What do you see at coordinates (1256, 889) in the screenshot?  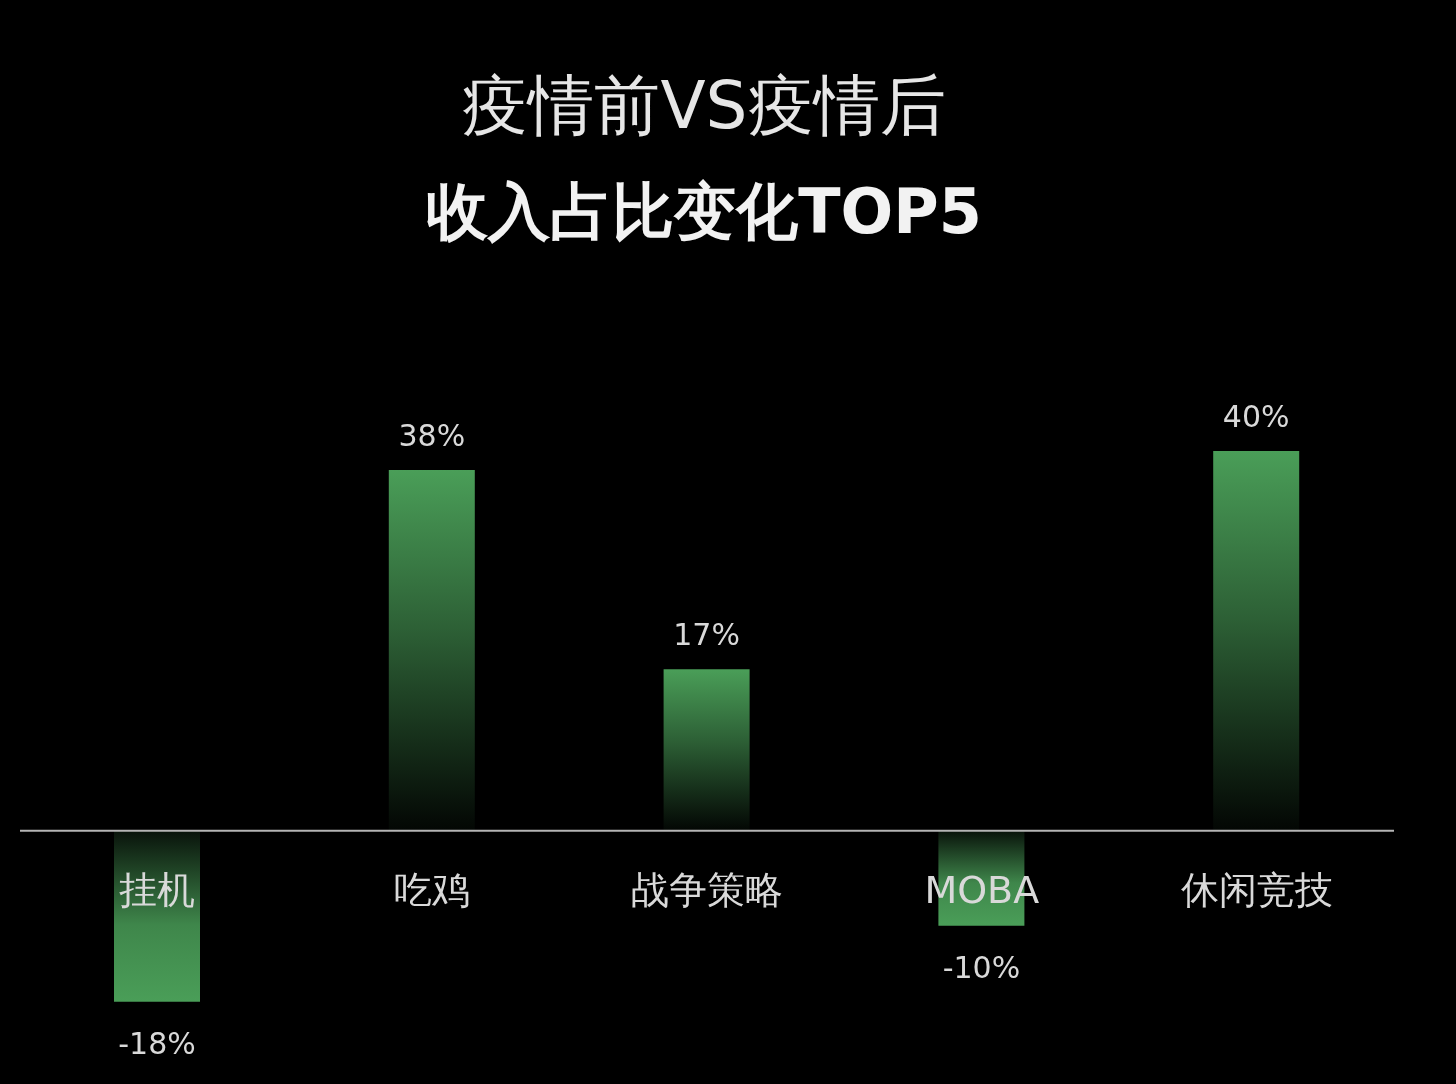 I see `x-tick-label: 休闲竞技` at bounding box center [1256, 889].